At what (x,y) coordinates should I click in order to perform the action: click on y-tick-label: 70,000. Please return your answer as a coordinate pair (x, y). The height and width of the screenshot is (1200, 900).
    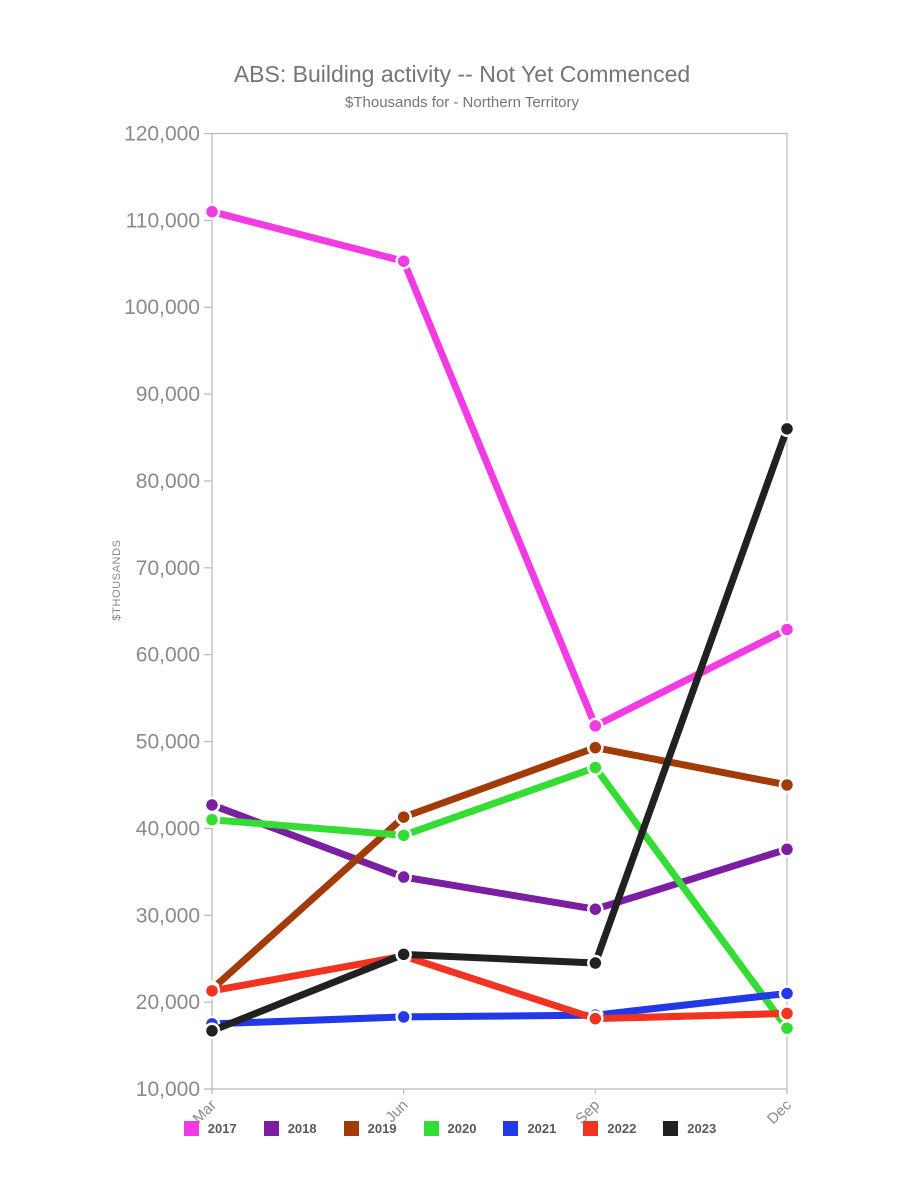
    Looking at the image, I should click on (168, 568).